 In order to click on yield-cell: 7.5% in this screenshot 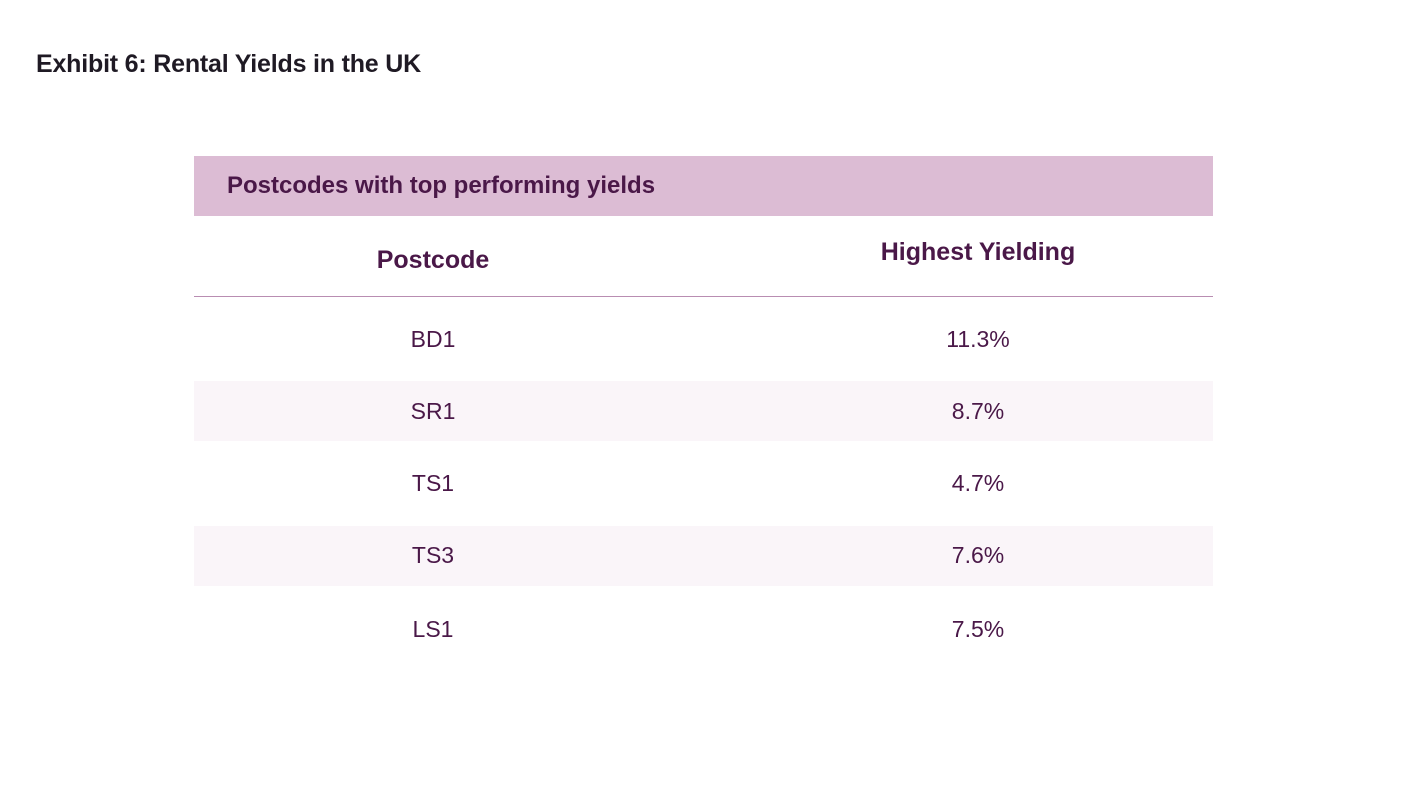, I will do `click(978, 629)`.